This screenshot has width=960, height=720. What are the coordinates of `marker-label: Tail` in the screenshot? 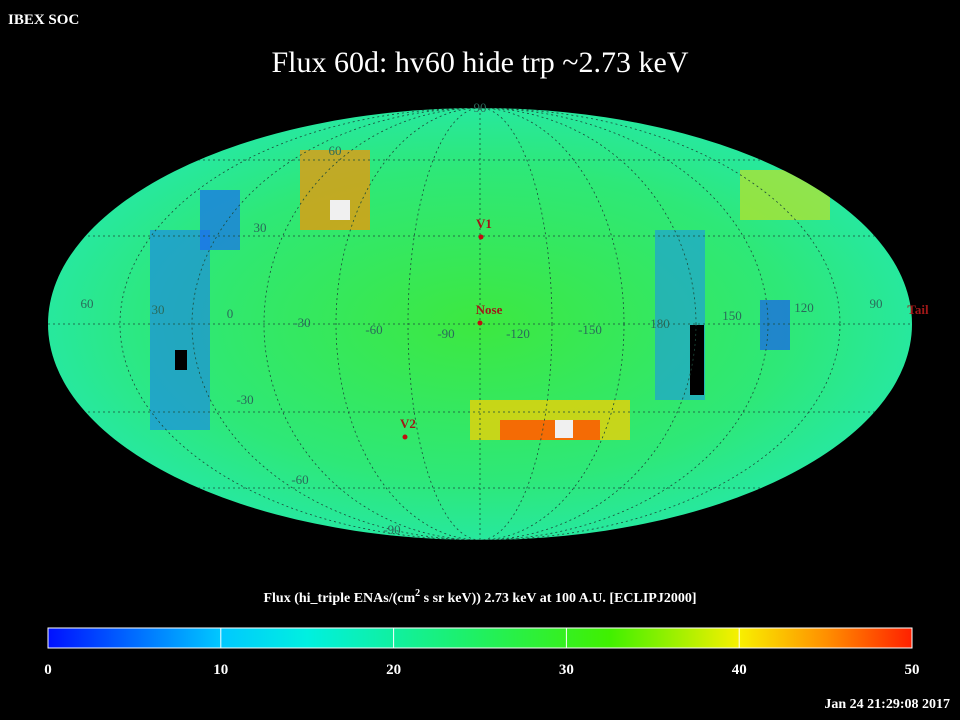 It's located at (918, 309).